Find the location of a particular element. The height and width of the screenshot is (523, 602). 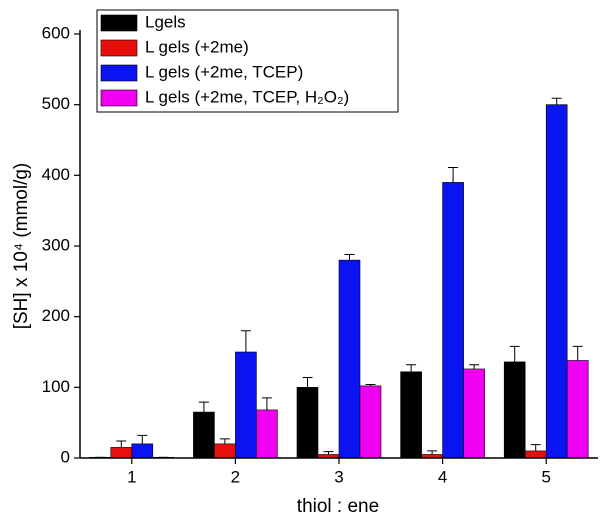

y-tick-label: 0 is located at coordinates (65, 456).